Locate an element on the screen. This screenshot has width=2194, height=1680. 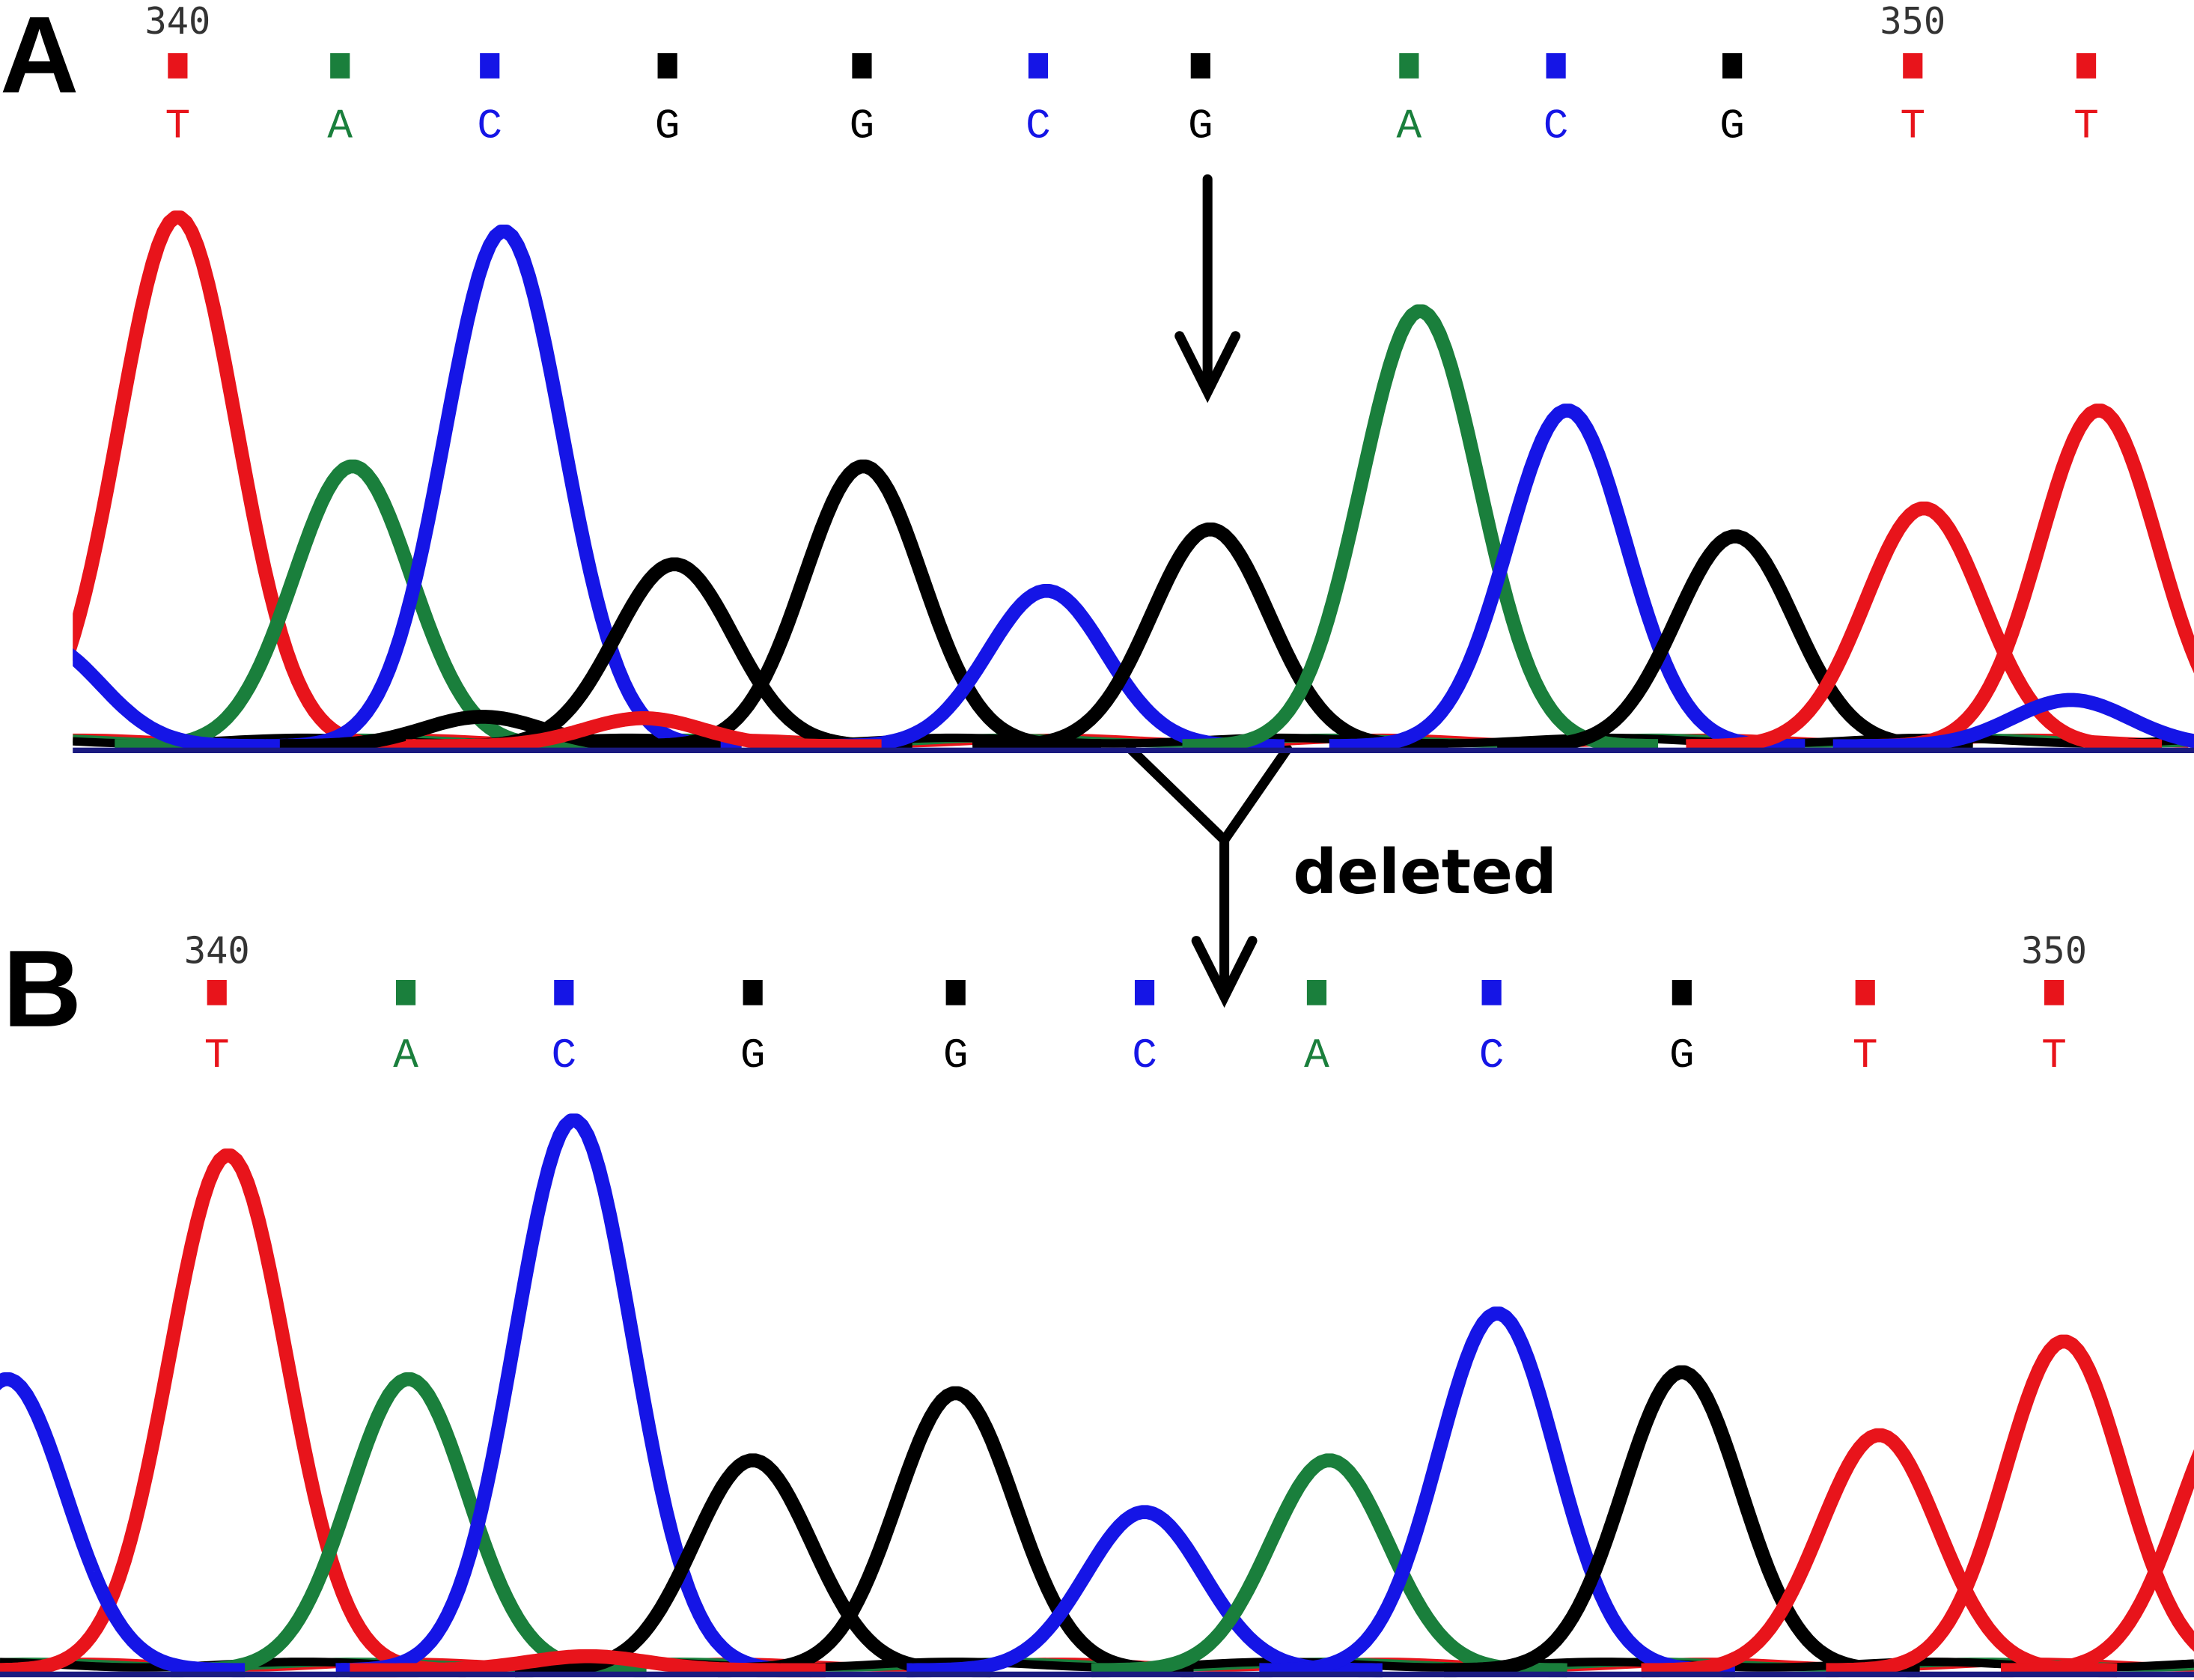
deletion-bracket is located at coordinates (1209, 795).